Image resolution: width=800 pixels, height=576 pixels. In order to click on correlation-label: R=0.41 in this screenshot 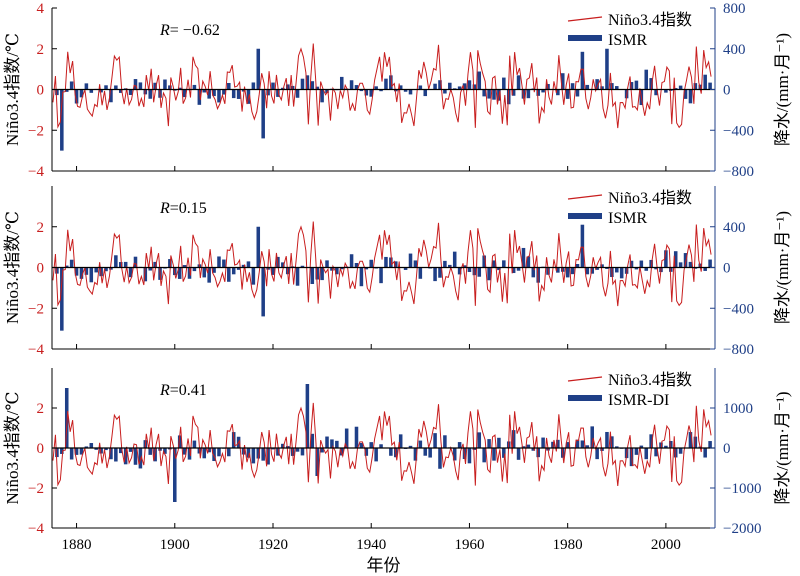, I will do `click(183, 390)`.